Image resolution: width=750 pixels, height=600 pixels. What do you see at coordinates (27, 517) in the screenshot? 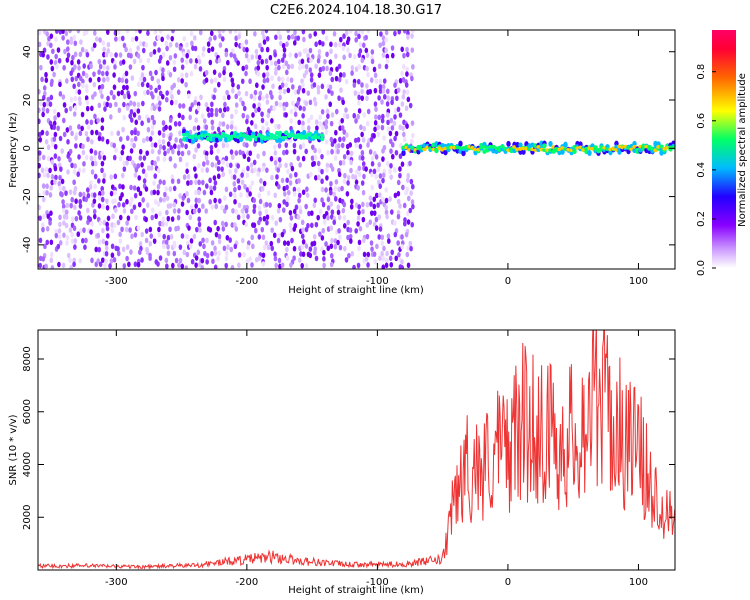
I see `y-tick-label: 2000` at bounding box center [27, 517].